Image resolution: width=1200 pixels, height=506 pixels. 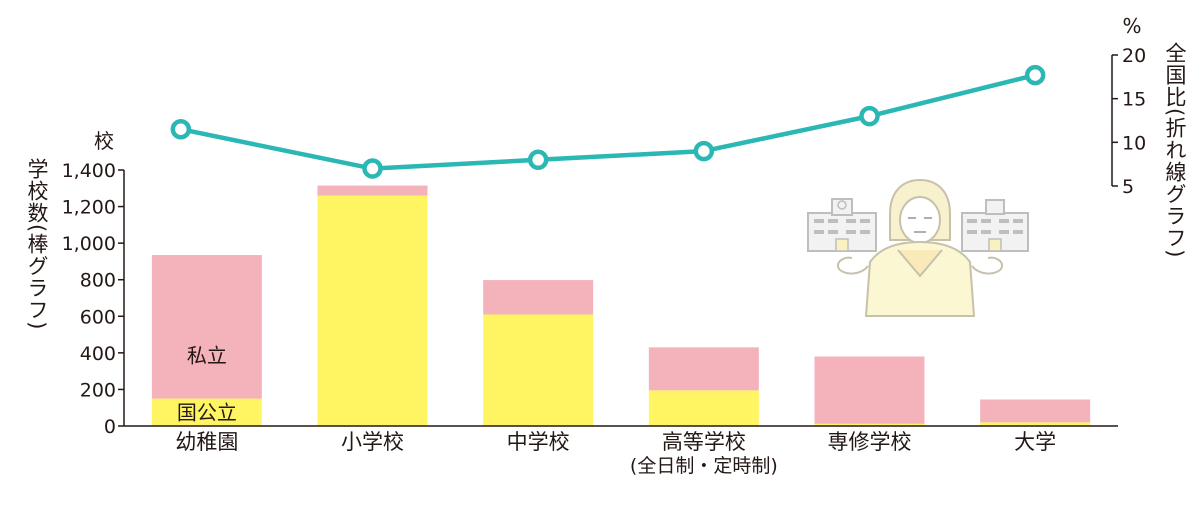 I want to click on illustration, so click(x=918, y=247).